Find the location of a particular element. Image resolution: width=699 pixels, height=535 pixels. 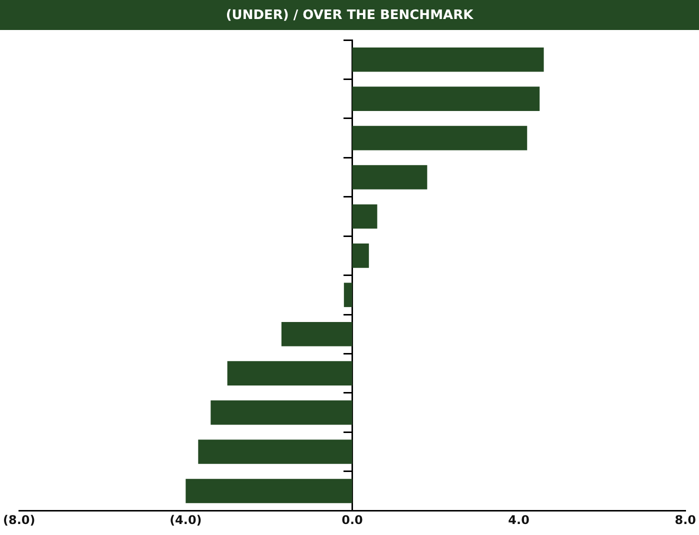

x-tick-label: 4.0 is located at coordinates (519, 519).